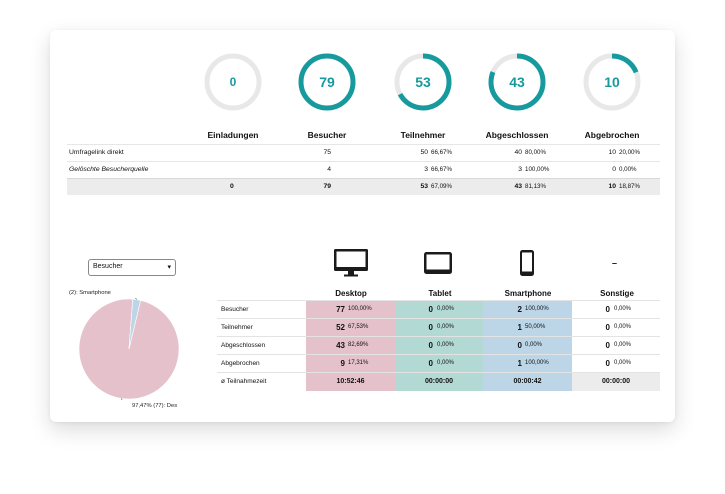 The height and width of the screenshot is (494, 725). Describe the element at coordinates (614, 169) in the screenshot. I see `aborted-value: 0` at that location.